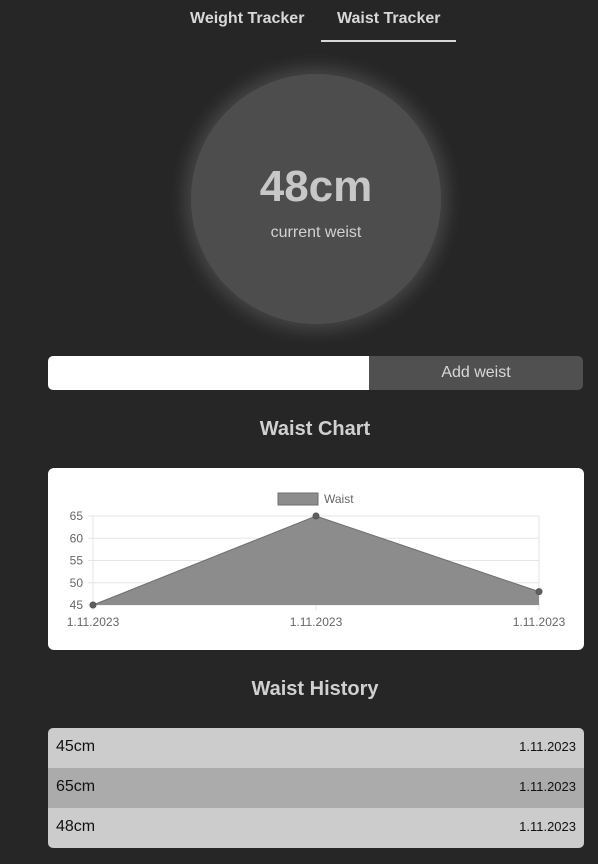 The width and height of the screenshot is (598, 864). I want to click on history-row: 45cm 1.11.2023, so click(316, 748).